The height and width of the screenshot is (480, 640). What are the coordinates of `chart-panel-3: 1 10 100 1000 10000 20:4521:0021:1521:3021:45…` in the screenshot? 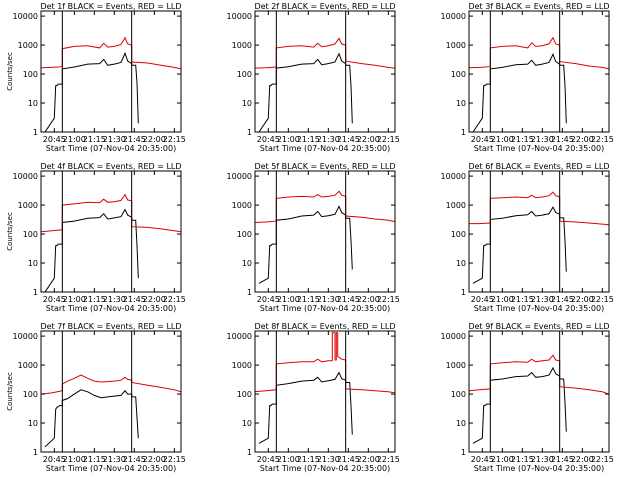 It's located at (527, 77).